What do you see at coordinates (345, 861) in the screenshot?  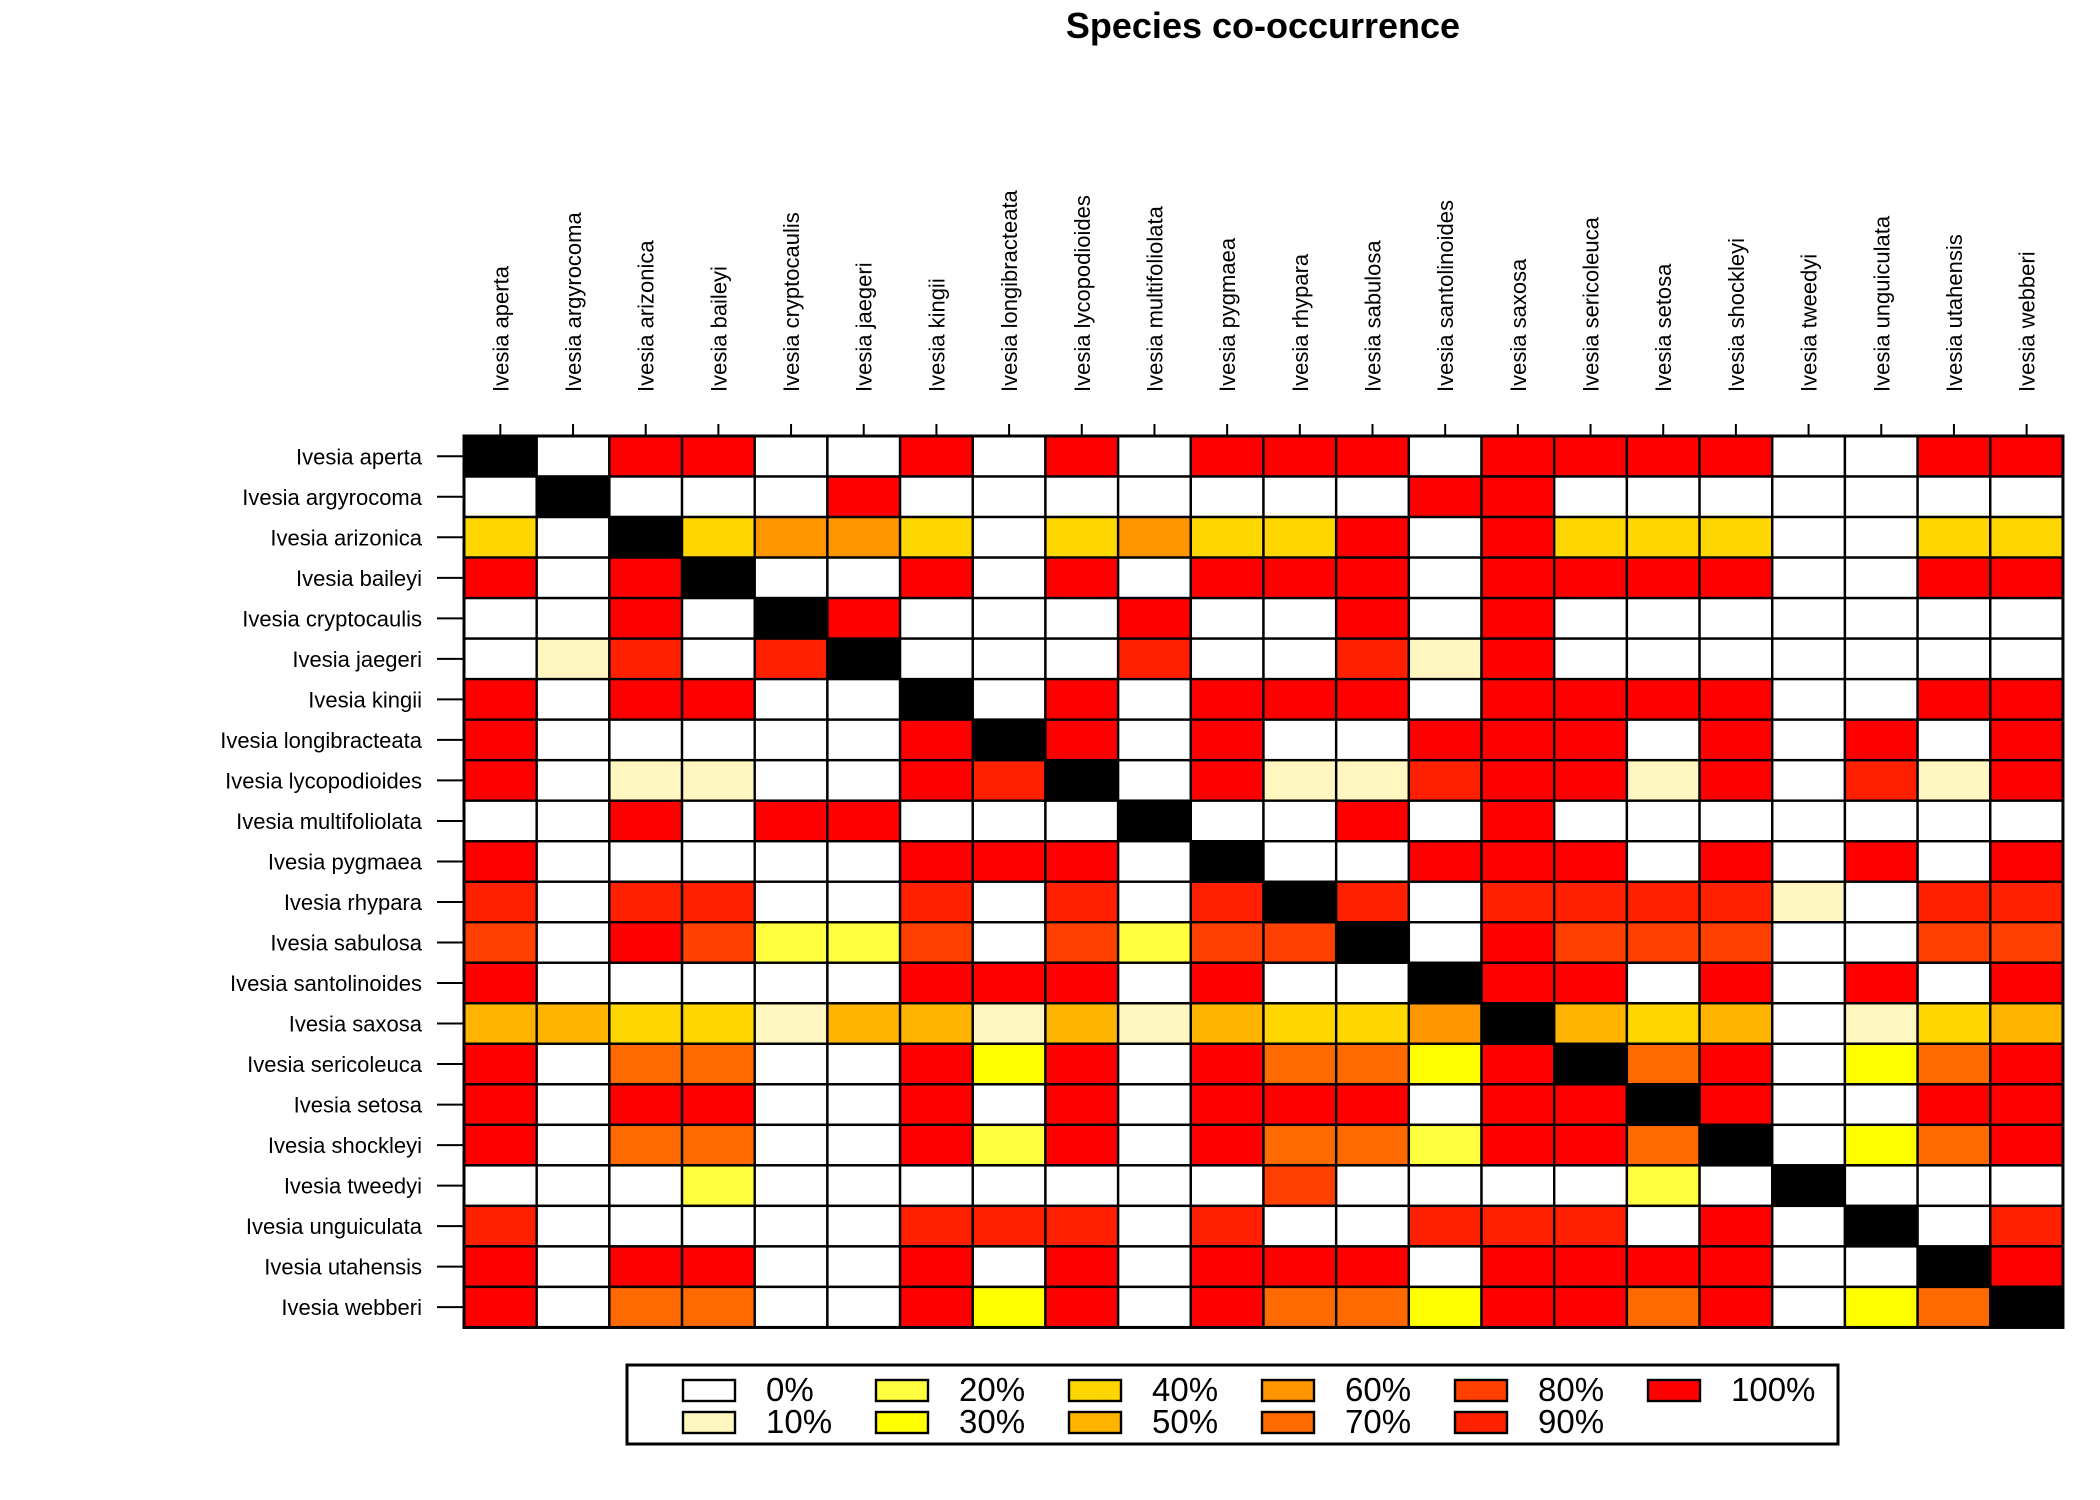 I see `row-label: Ivesia pygmaea` at bounding box center [345, 861].